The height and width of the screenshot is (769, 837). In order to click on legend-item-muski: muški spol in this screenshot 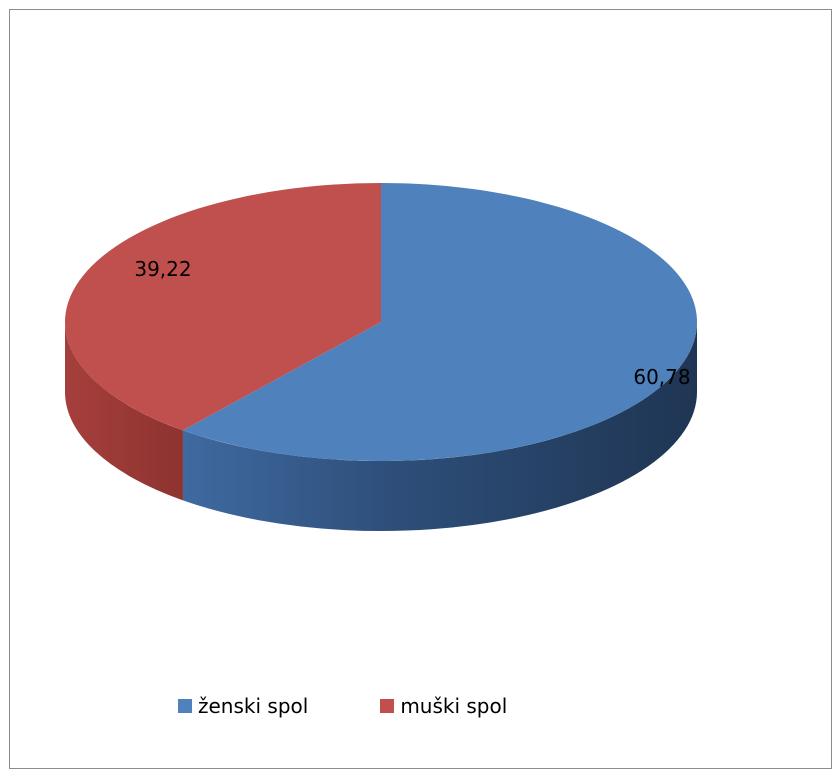, I will do `click(443, 706)`.